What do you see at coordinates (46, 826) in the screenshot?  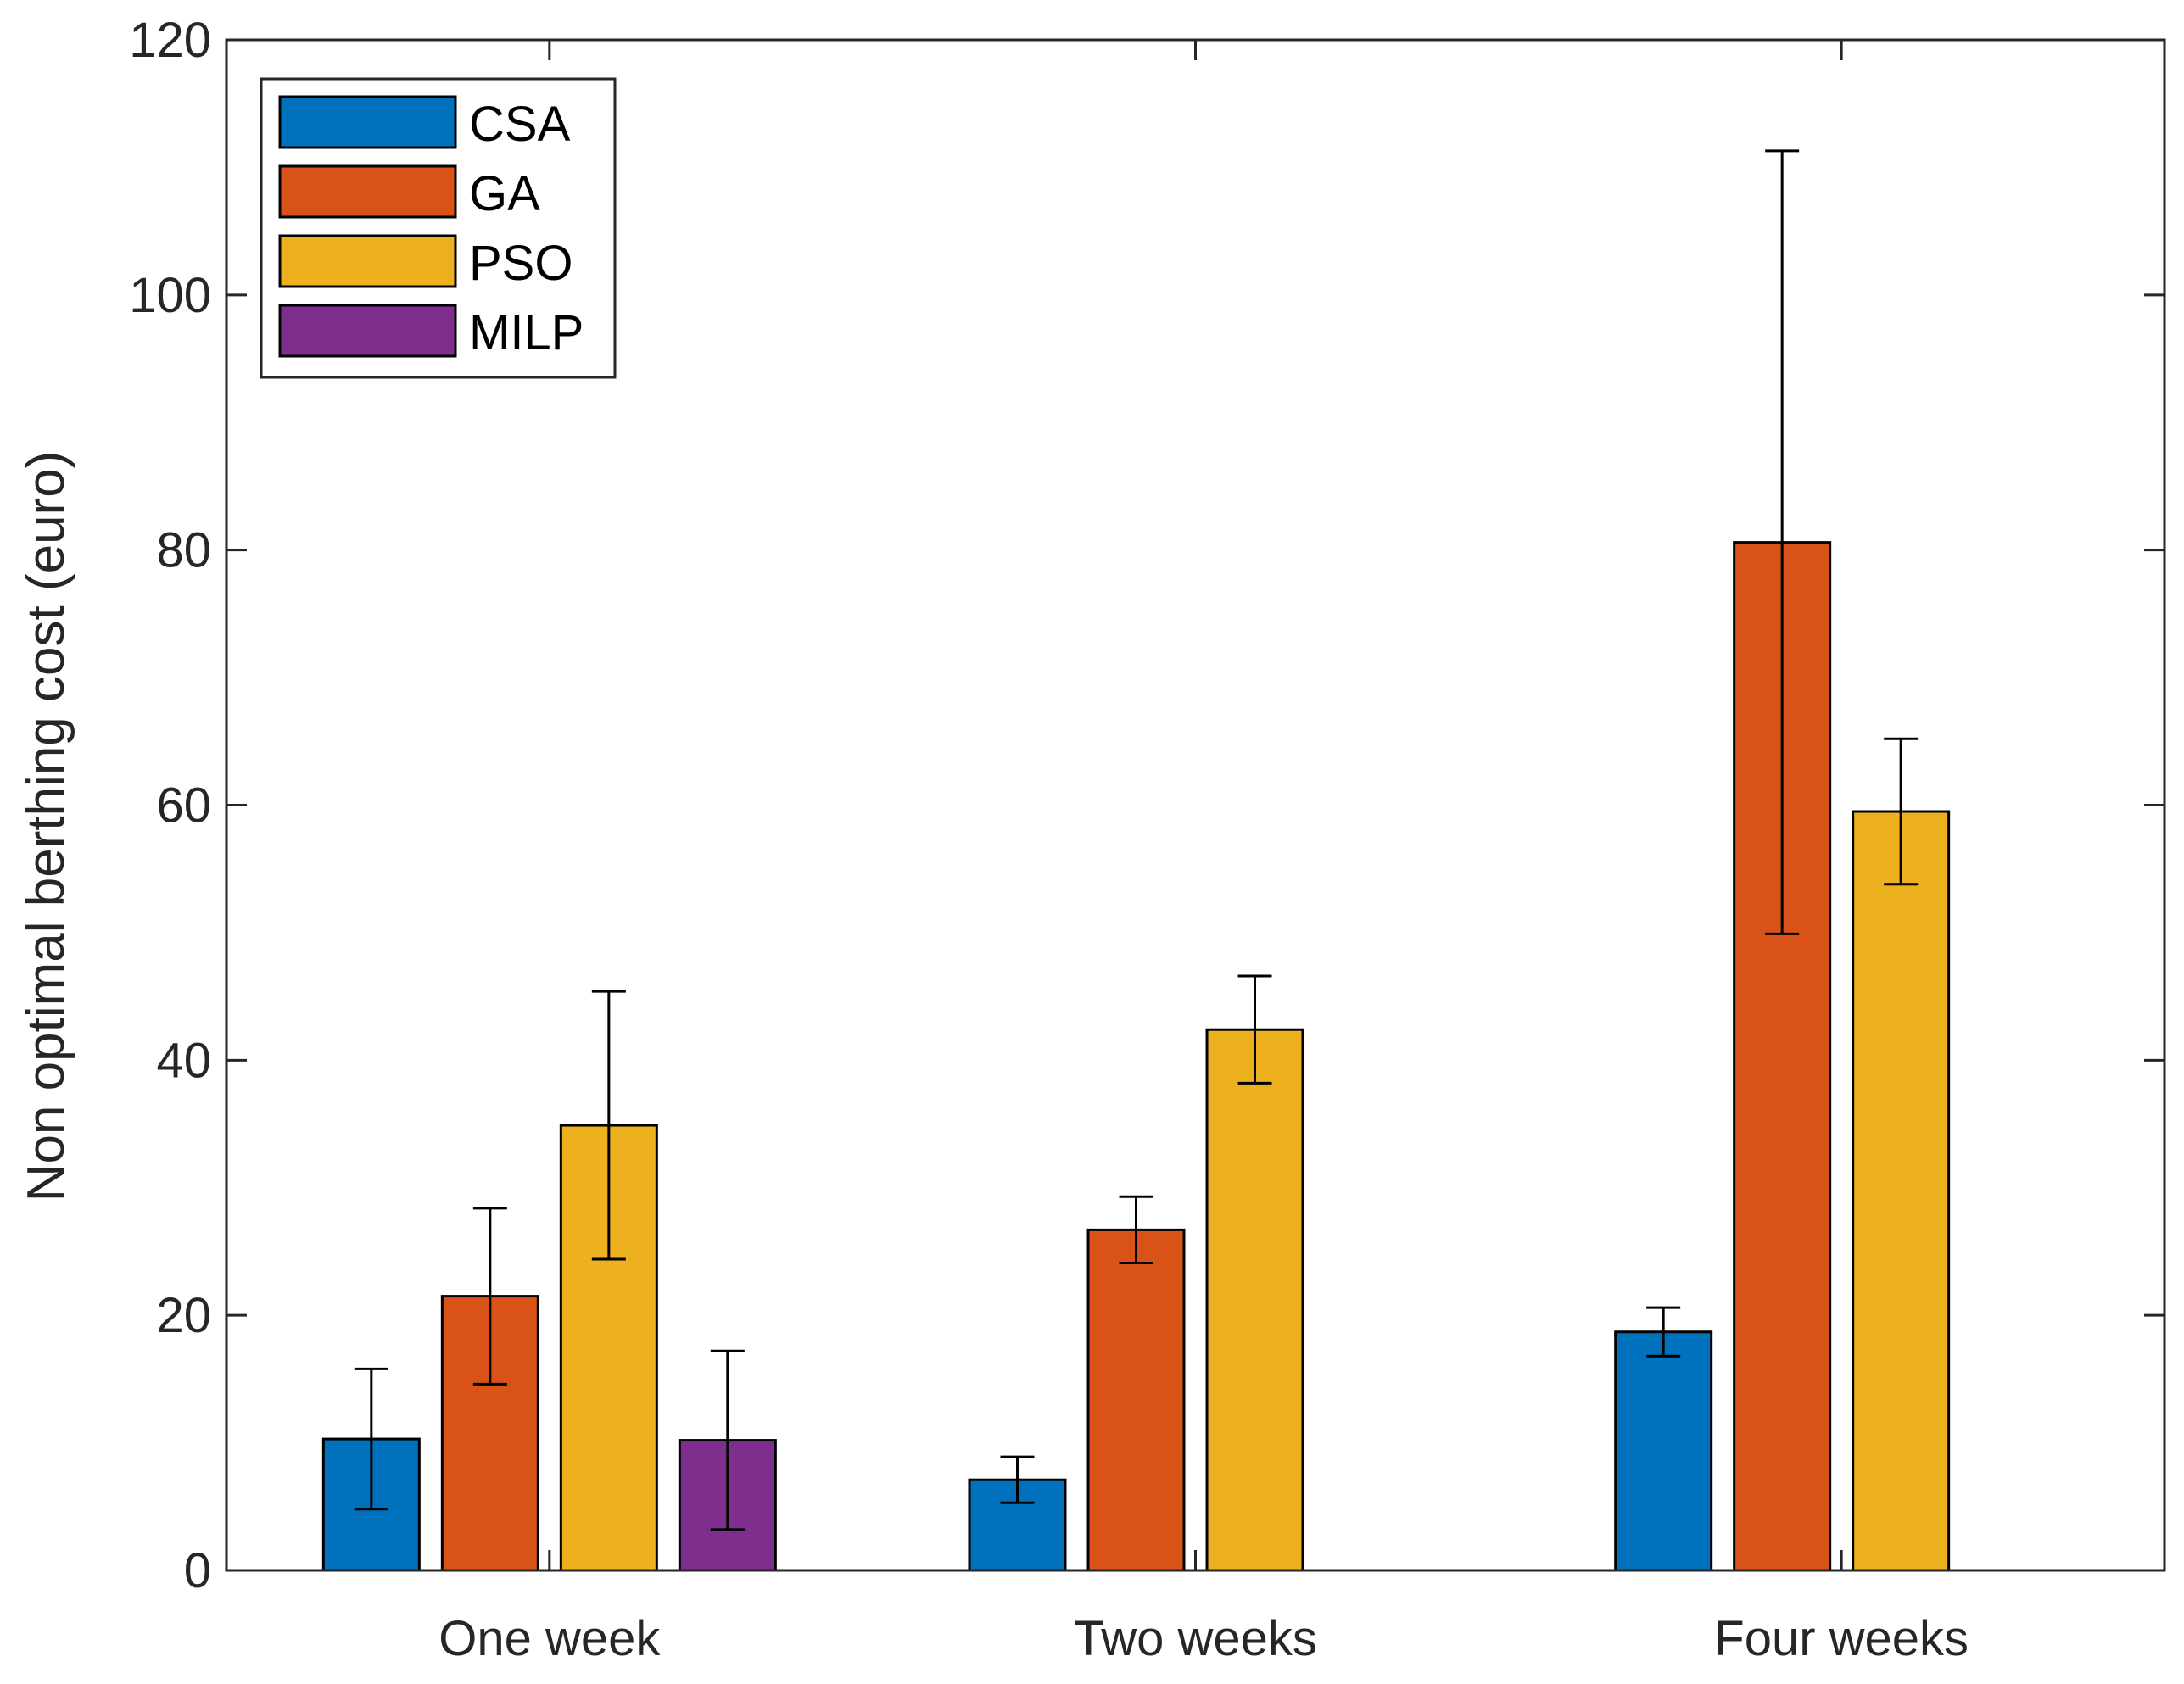 I see `y-axis-label: Non optimal berthing cost (euro)` at bounding box center [46, 826].